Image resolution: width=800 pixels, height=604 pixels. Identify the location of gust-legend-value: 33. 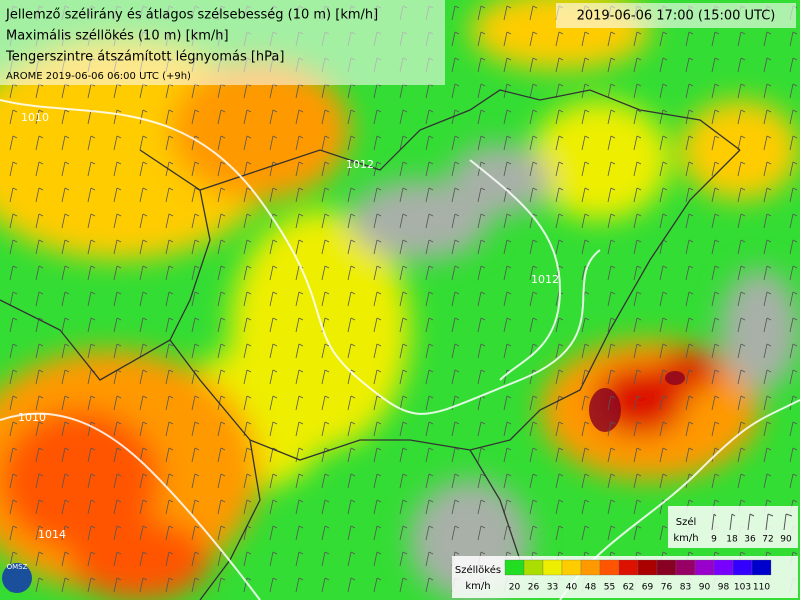
(552, 588).